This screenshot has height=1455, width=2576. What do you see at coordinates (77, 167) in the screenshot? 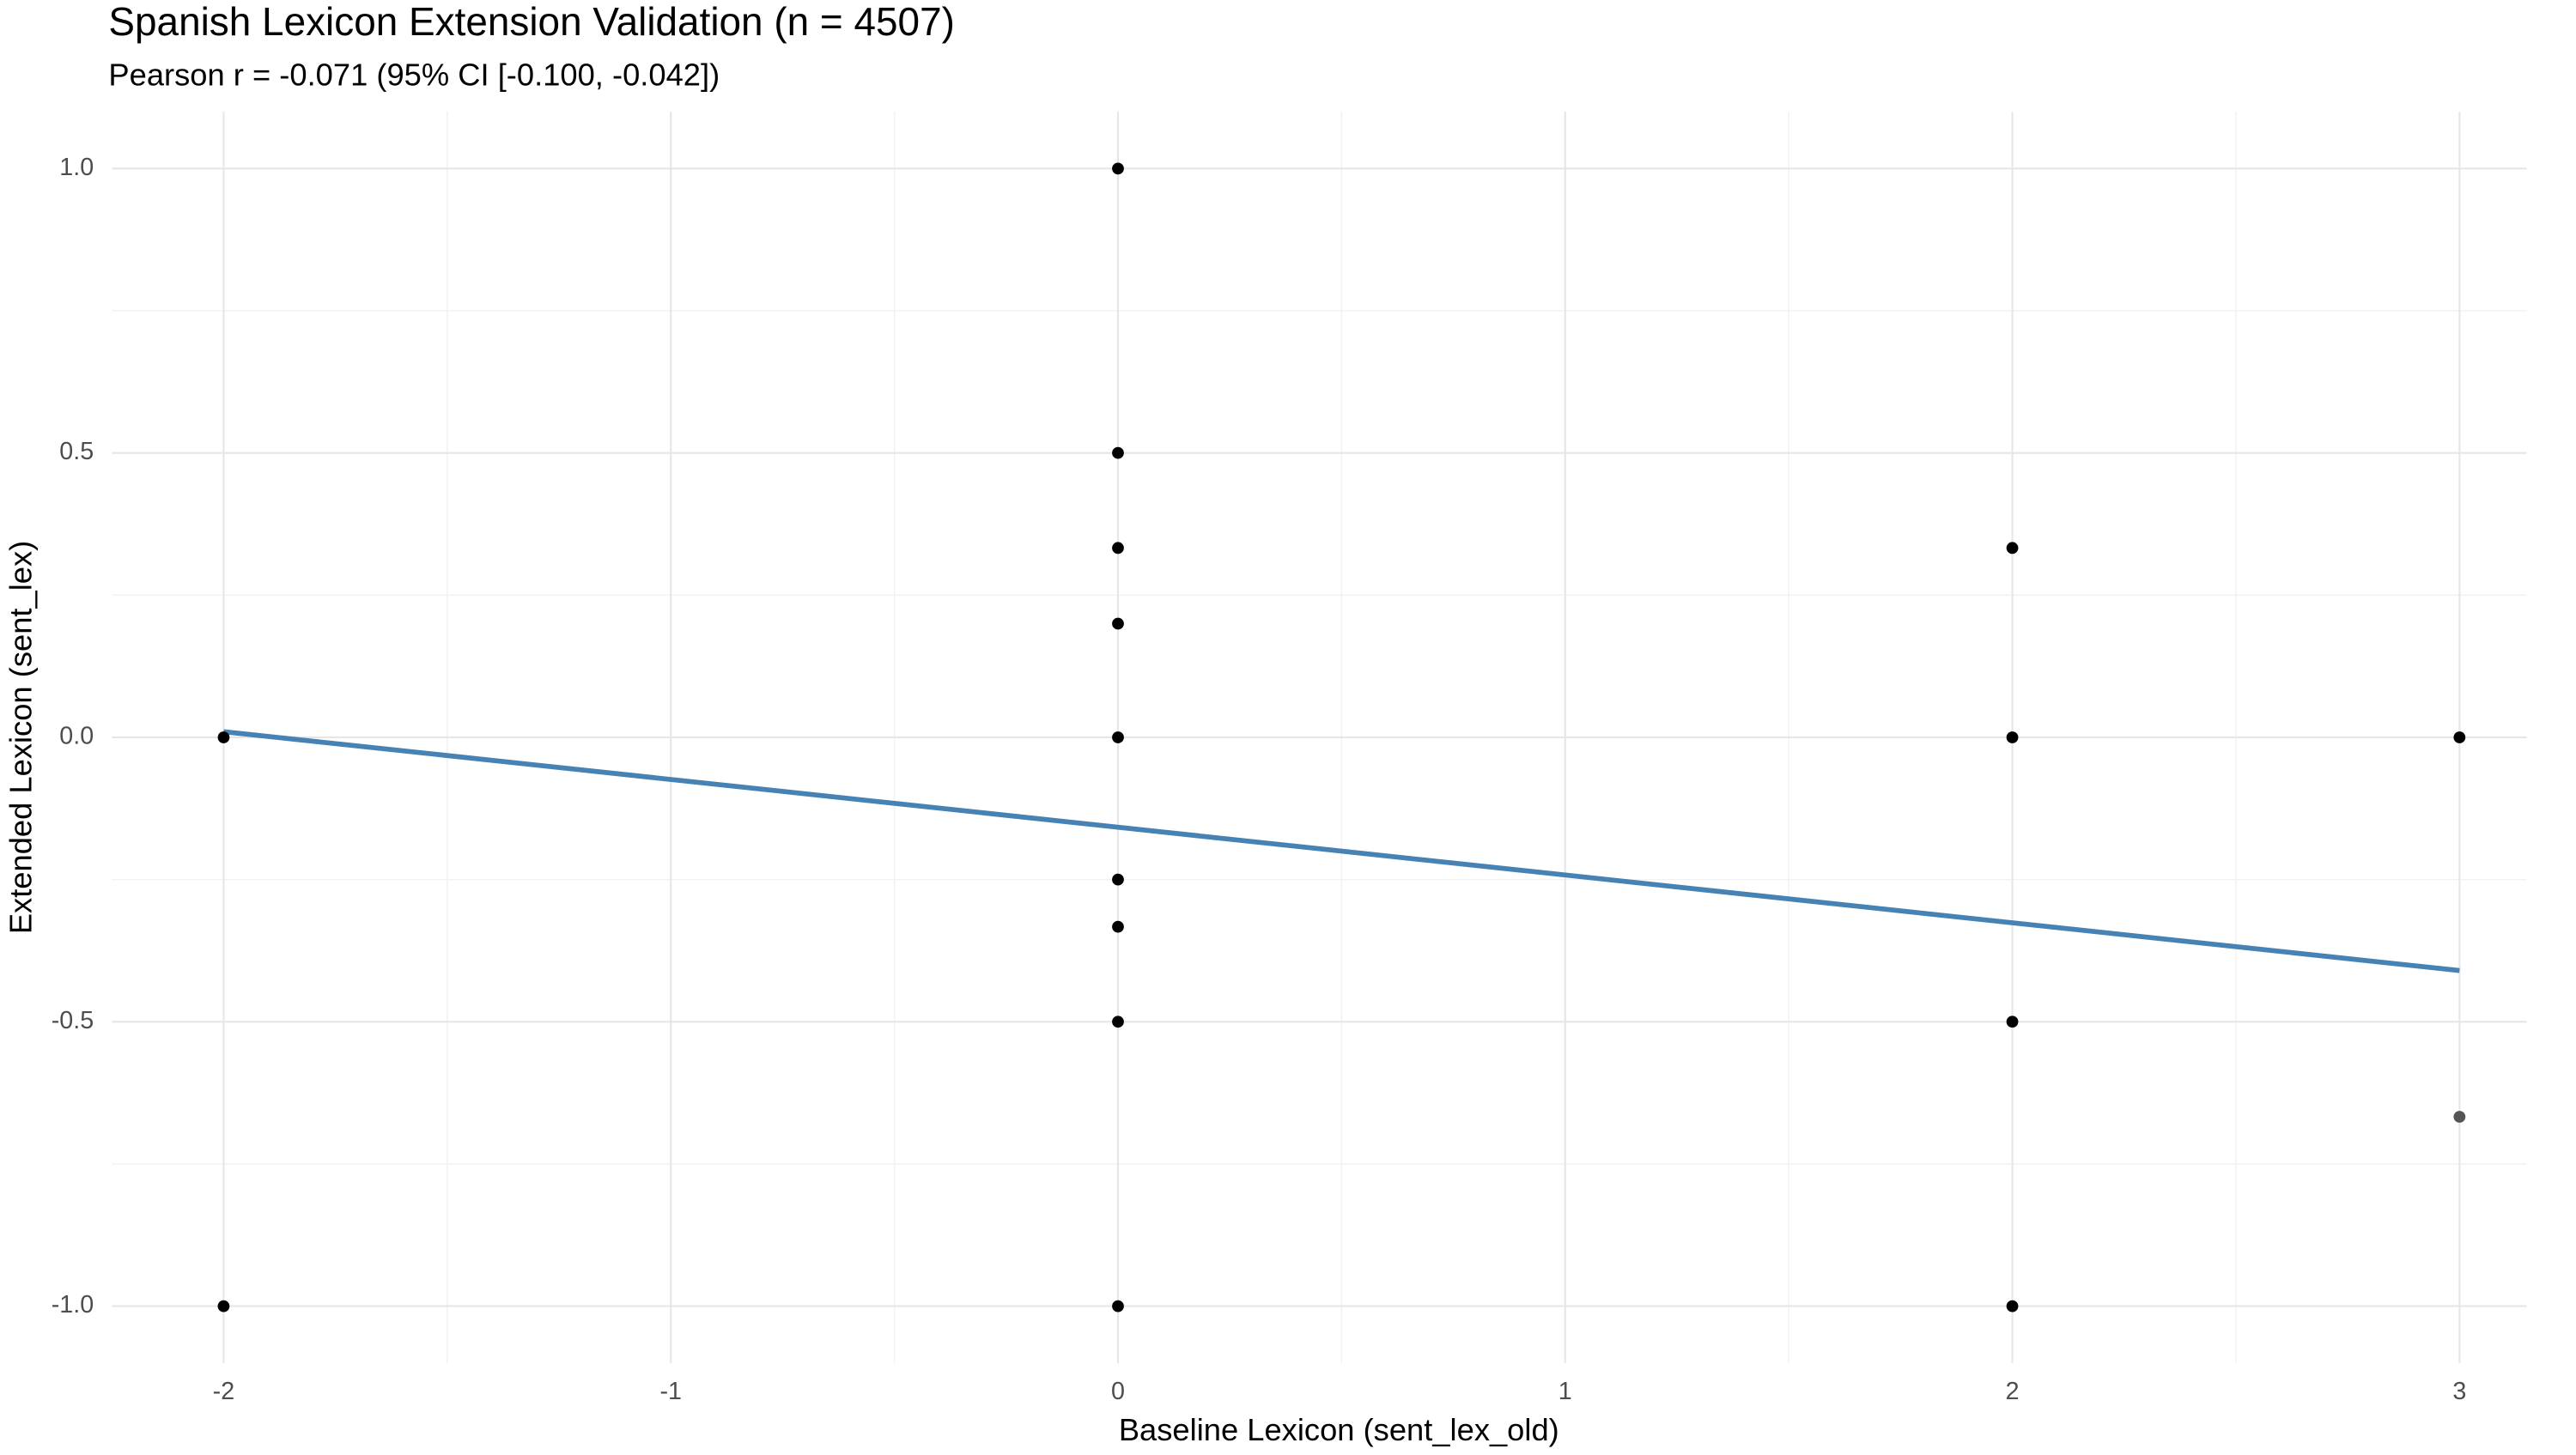
I see `y-tick-label: 1.0` at bounding box center [77, 167].